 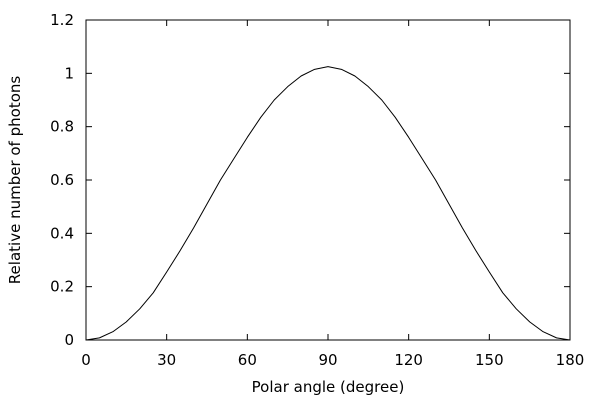 I want to click on x-tick-label: 150, so click(x=489, y=360).